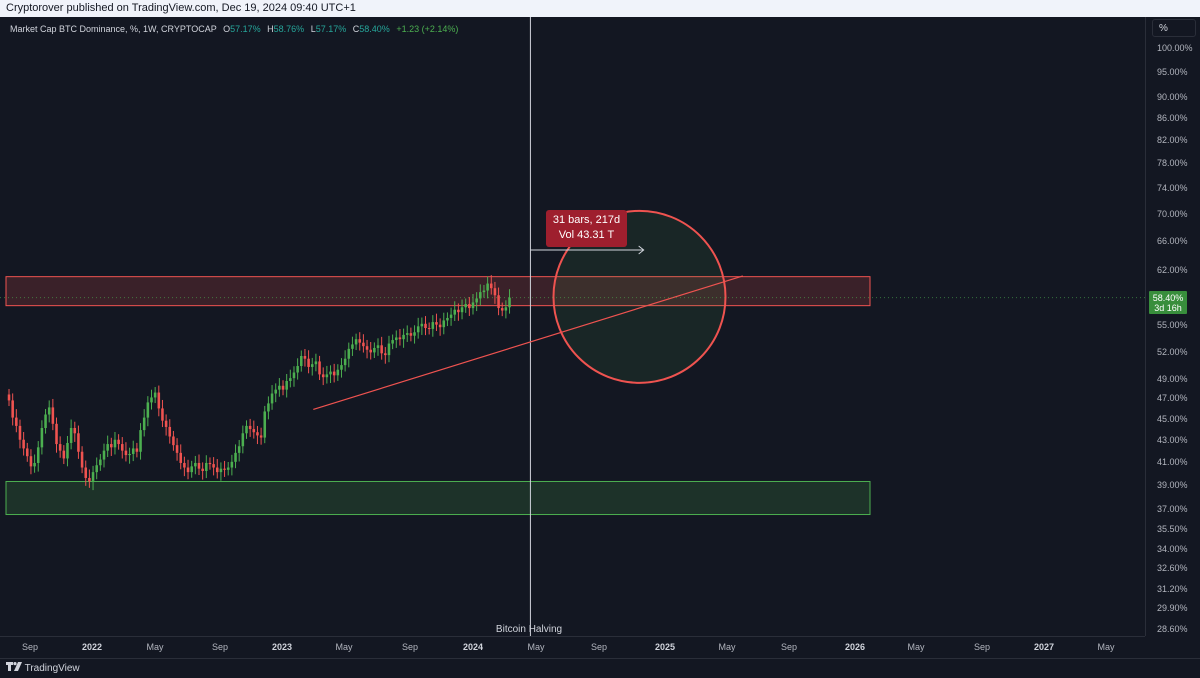 The height and width of the screenshot is (678, 1200). Describe the element at coordinates (356, 29) in the screenshot. I see `close-label: C` at that location.